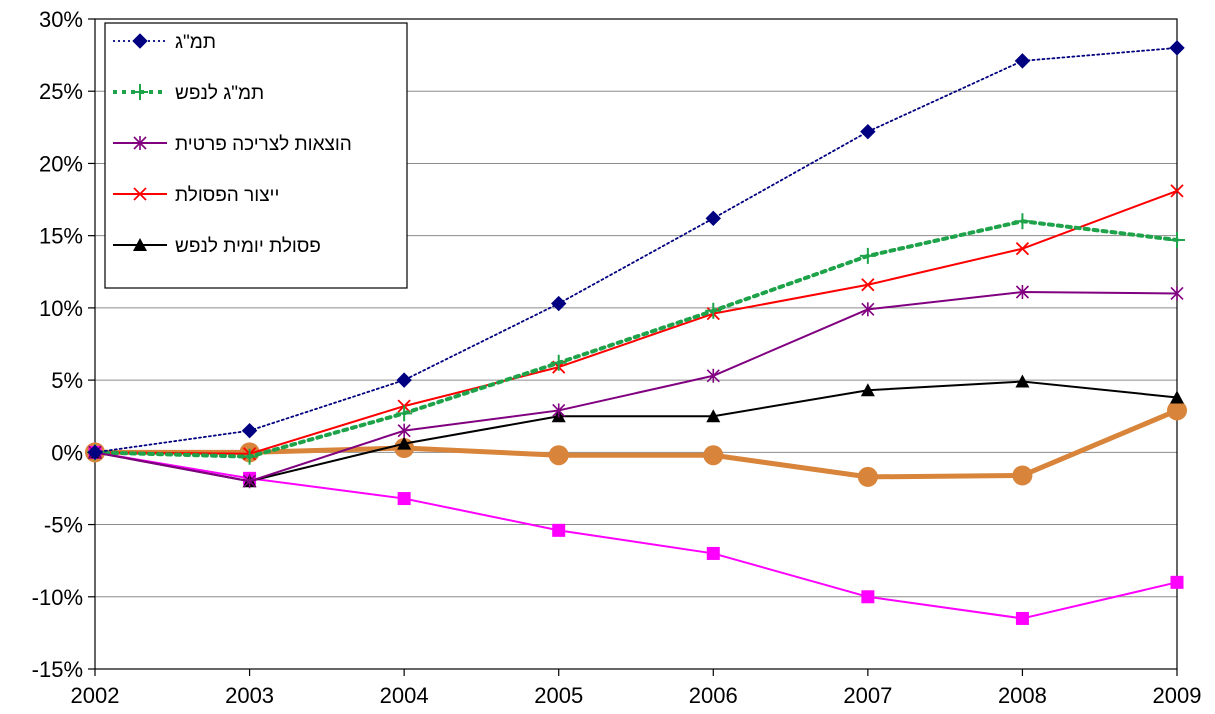 This screenshot has width=1215, height=714. What do you see at coordinates (249, 695) in the screenshot?
I see `x-tick-label: 2003` at bounding box center [249, 695].